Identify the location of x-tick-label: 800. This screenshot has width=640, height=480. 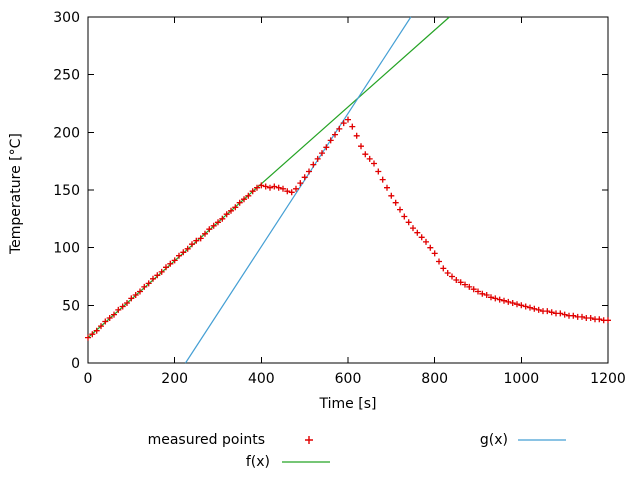
(434, 379).